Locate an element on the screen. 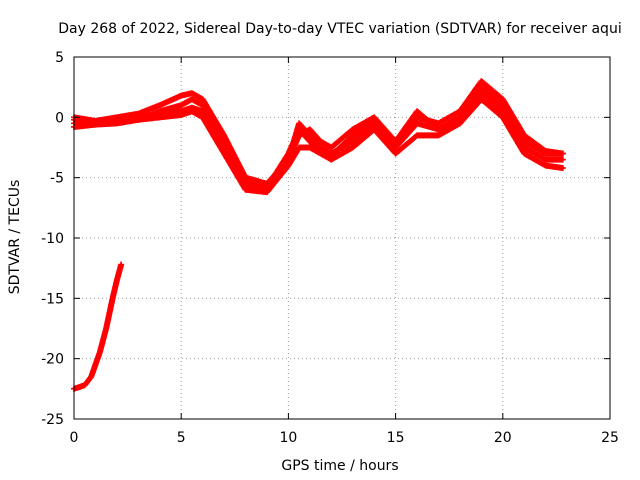 The image size is (640, 480). y-axis-label: SDTVAR / TECUs is located at coordinates (15, 237).